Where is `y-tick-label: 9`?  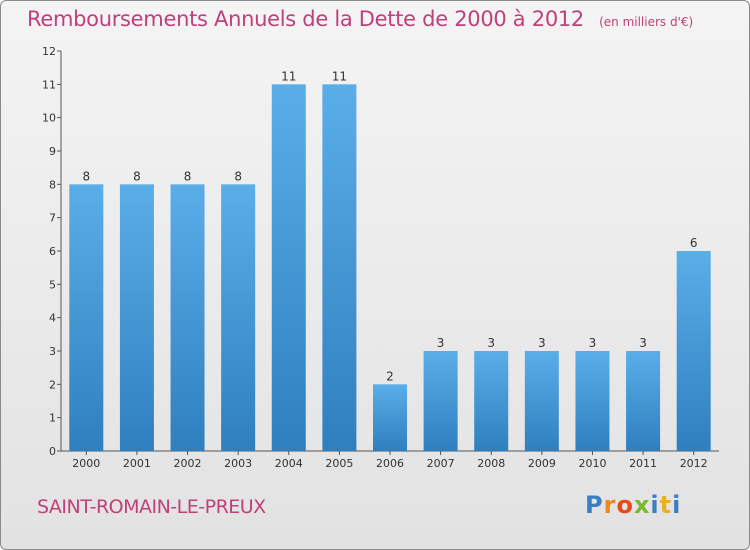
y-tick-label: 9 is located at coordinates (52, 151).